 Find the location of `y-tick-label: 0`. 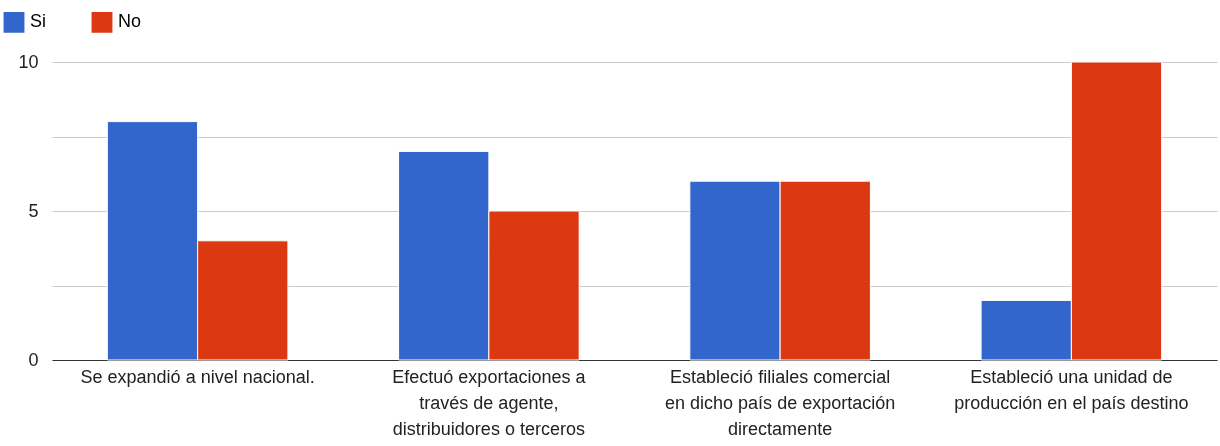

y-tick-label: 0 is located at coordinates (33, 359).